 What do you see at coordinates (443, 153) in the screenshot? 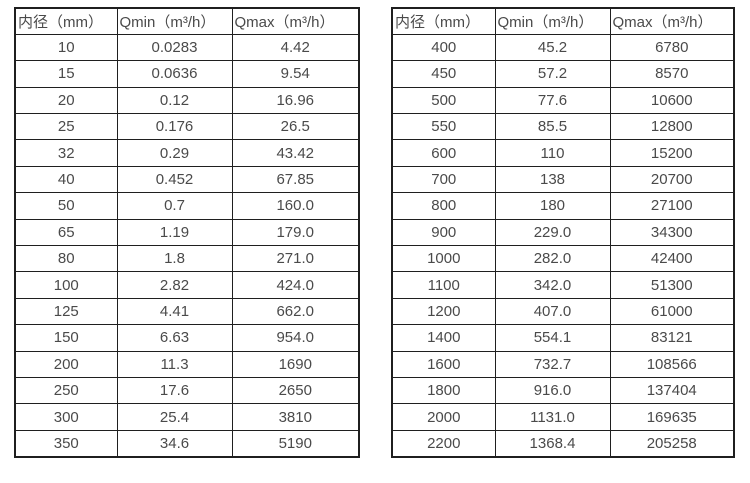
I see `table-cell: 600` at bounding box center [443, 153].